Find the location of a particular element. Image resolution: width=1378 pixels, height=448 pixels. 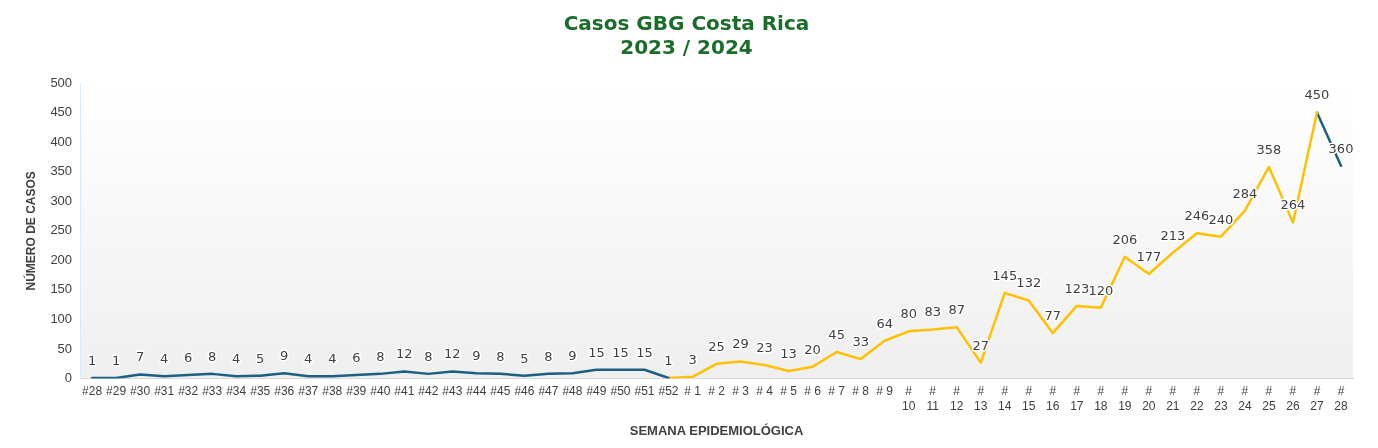

x-tick-label: # 9 is located at coordinates (885, 391).